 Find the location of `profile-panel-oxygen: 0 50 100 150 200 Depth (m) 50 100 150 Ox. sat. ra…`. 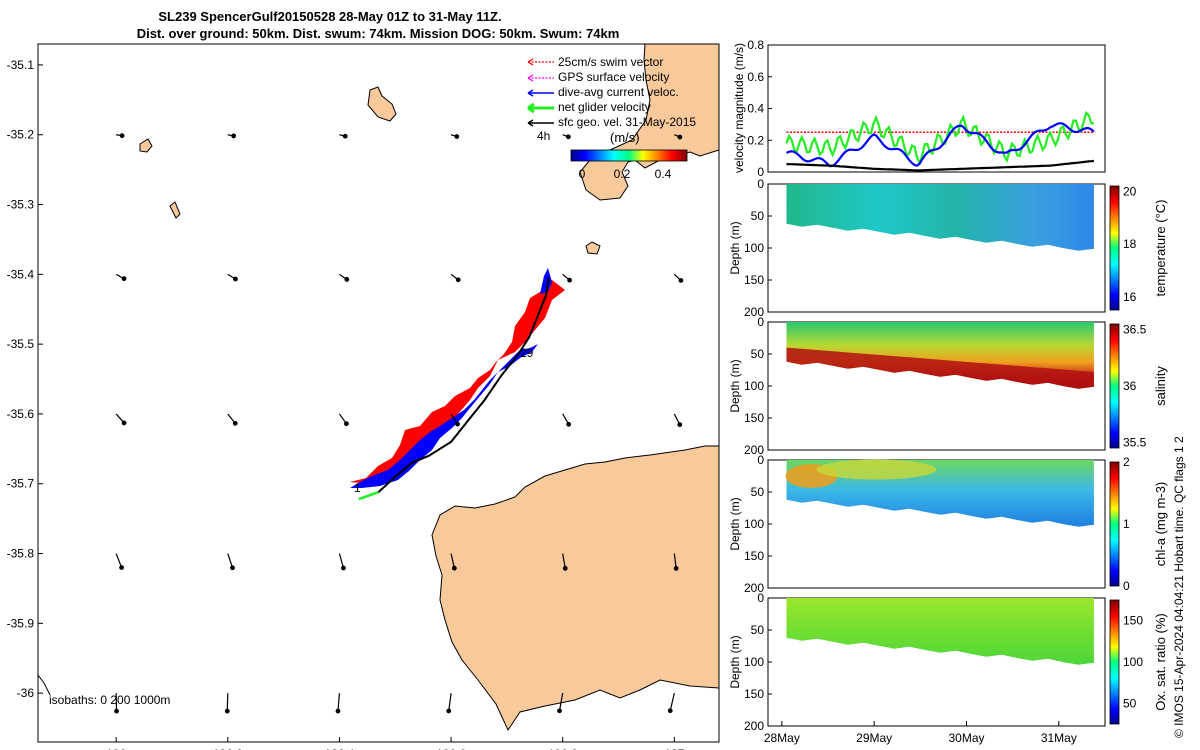

profile-panel-oxygen: 0 50 100 150 200 Depth (m) 50 100 150 Ox. sat. ra… is located at coordinates (948, 662).